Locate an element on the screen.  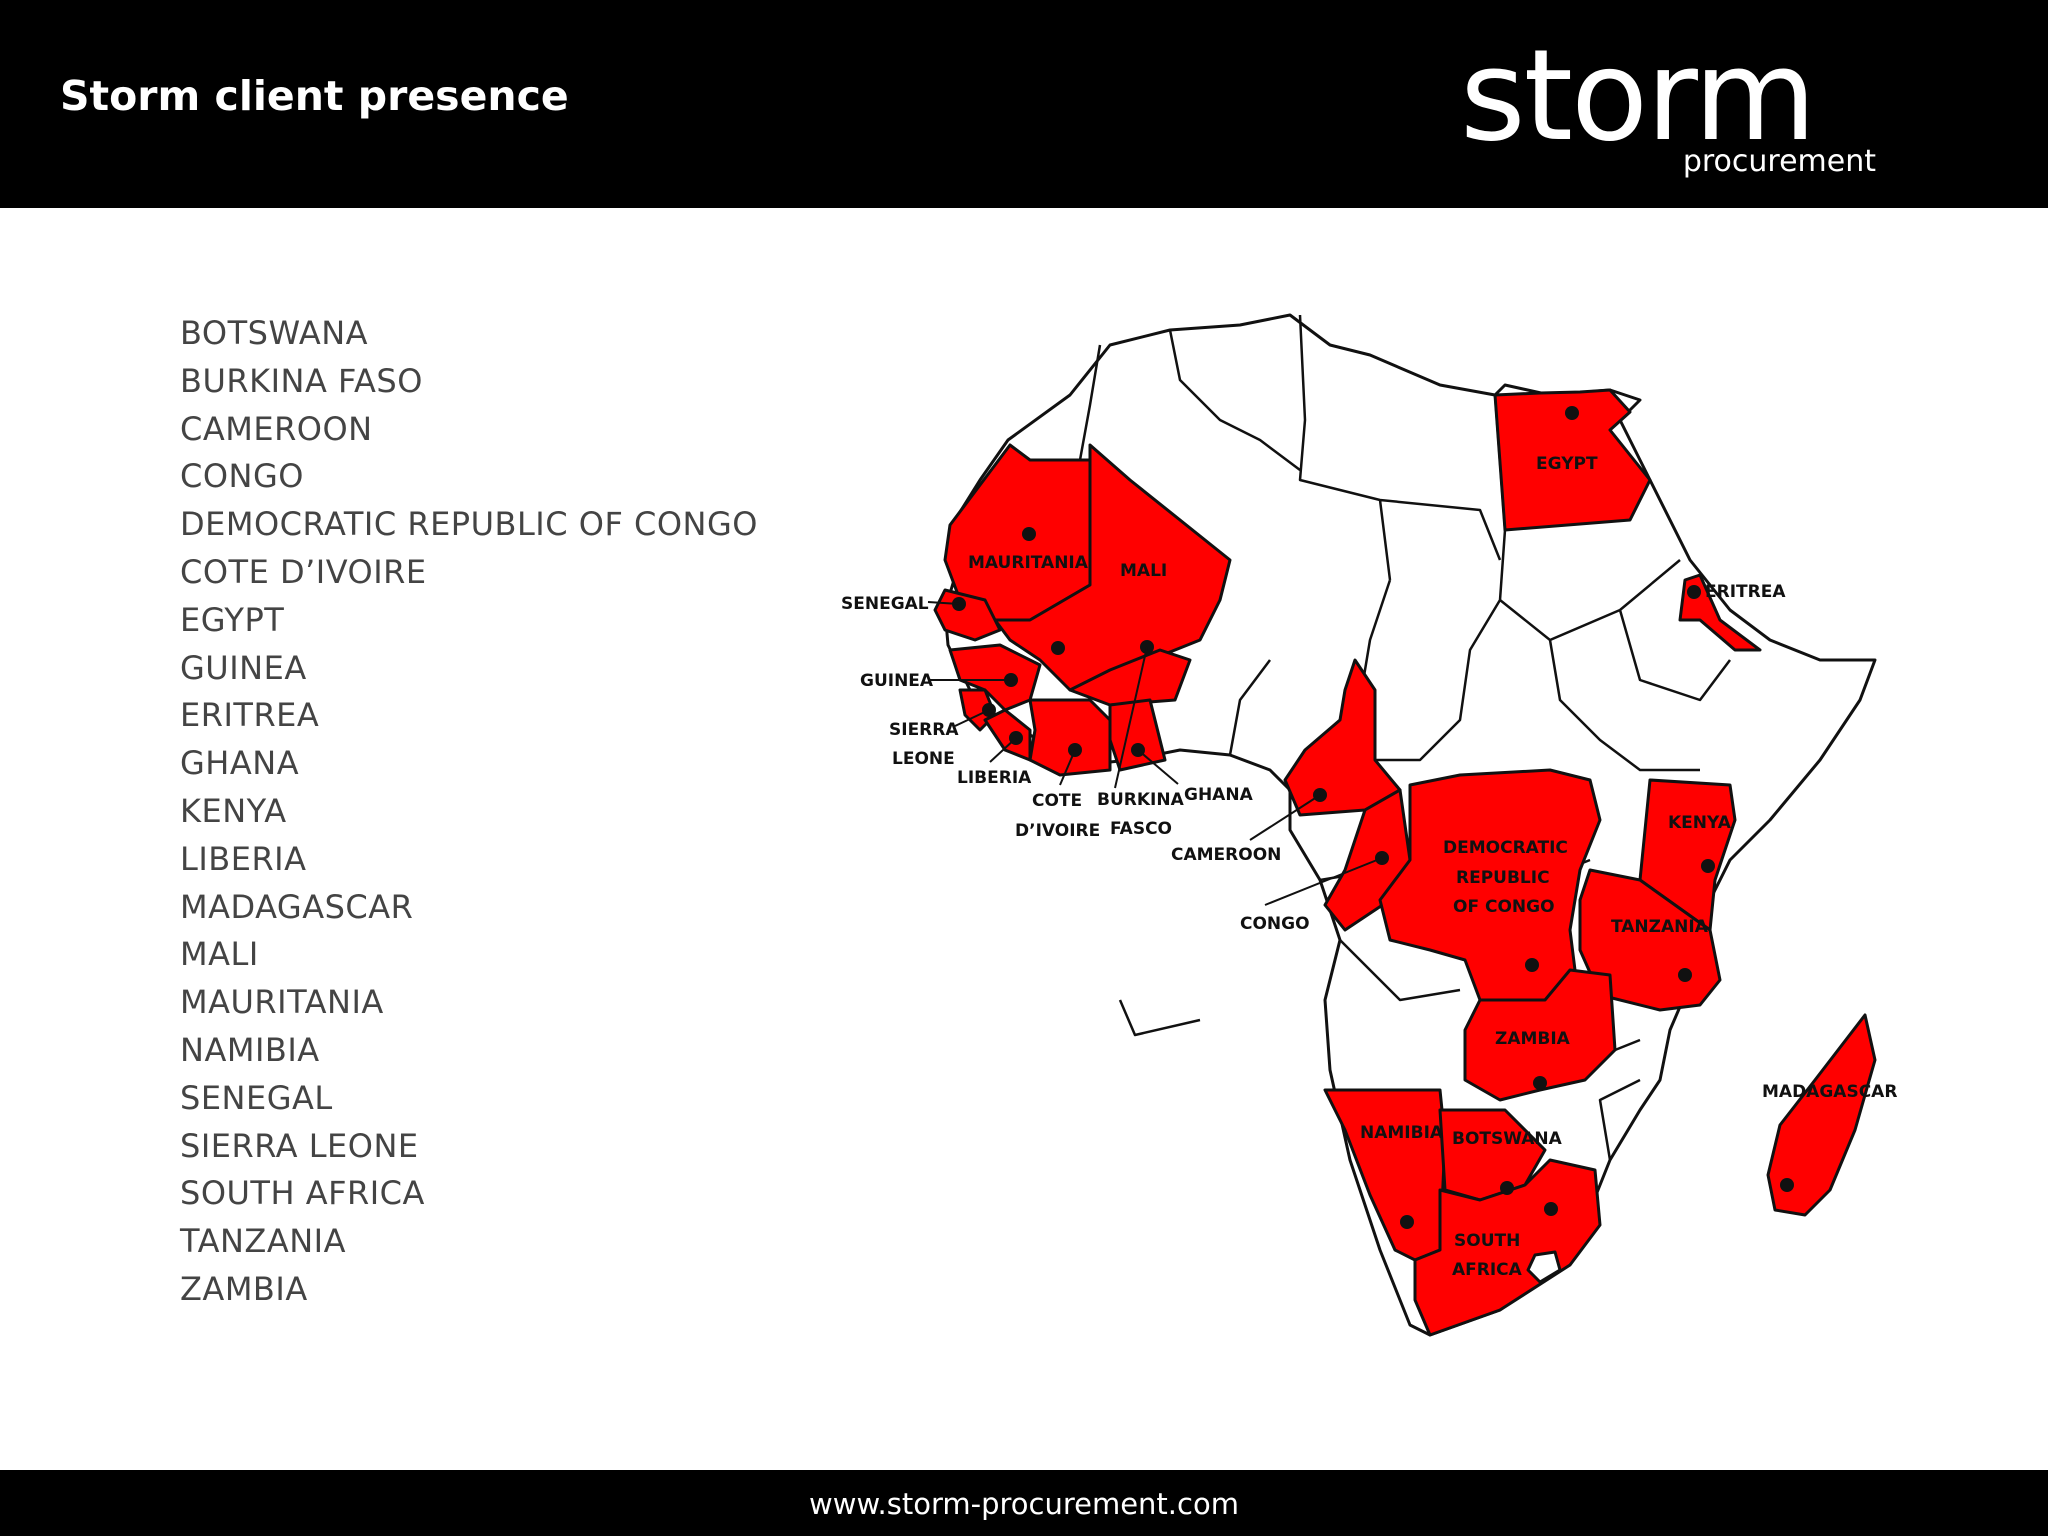
label-sierra-leone-line2: LEONE is located at coordinates (923, 759).